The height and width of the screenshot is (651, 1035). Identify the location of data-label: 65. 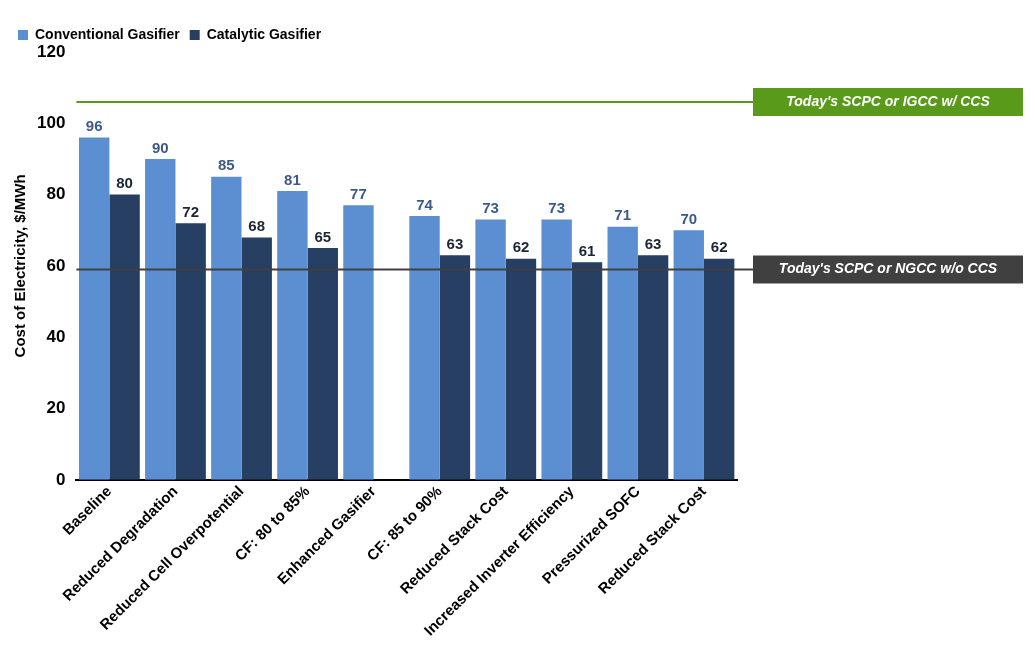
(323, 236).